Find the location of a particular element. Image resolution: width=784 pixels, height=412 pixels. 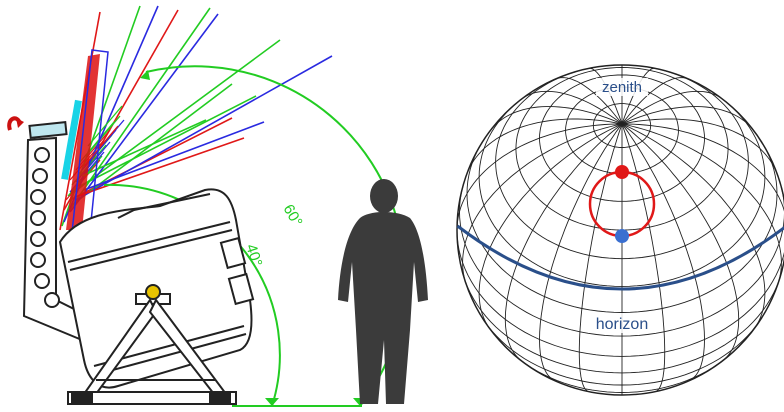

bottom-point-marker is located at coordinates (622, 236).